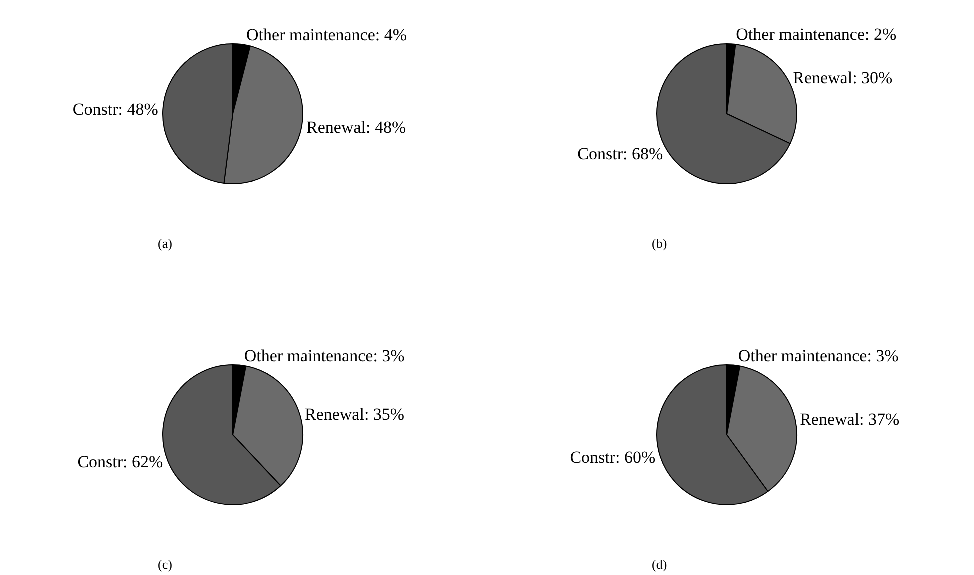  What do you see at coordinates (613, 458) in the screenshot?
I see `slice-label: Constr: 60%` at bounding box center [613, 458].